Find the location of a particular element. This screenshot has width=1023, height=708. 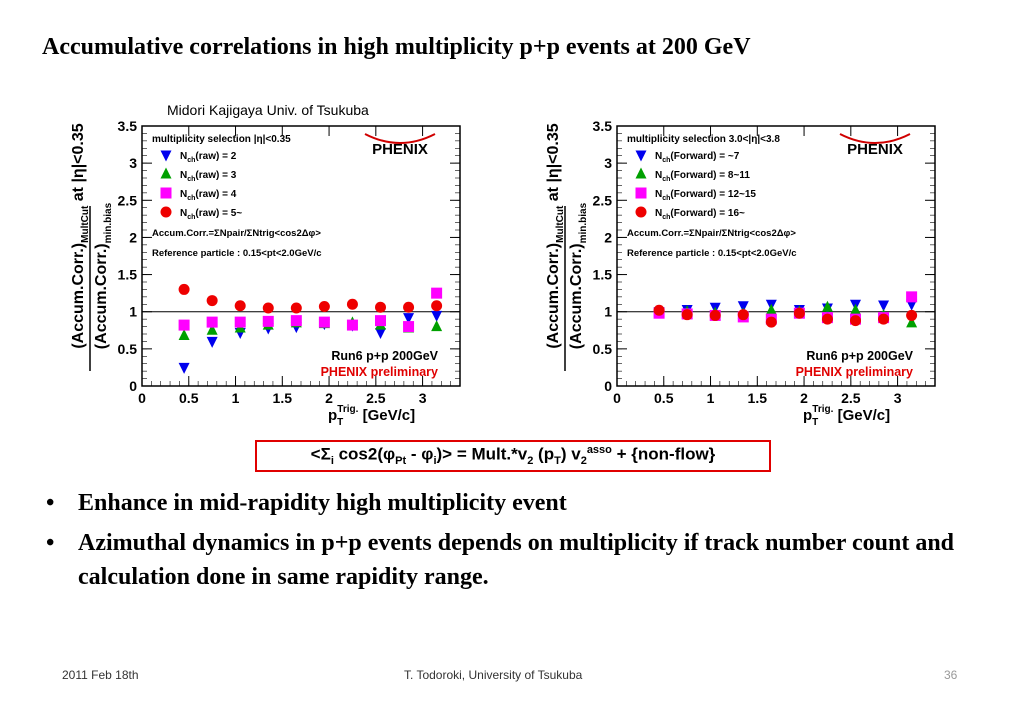

legend-entry: Nch(raw) = 5~ is located at coordinates (211, 214).